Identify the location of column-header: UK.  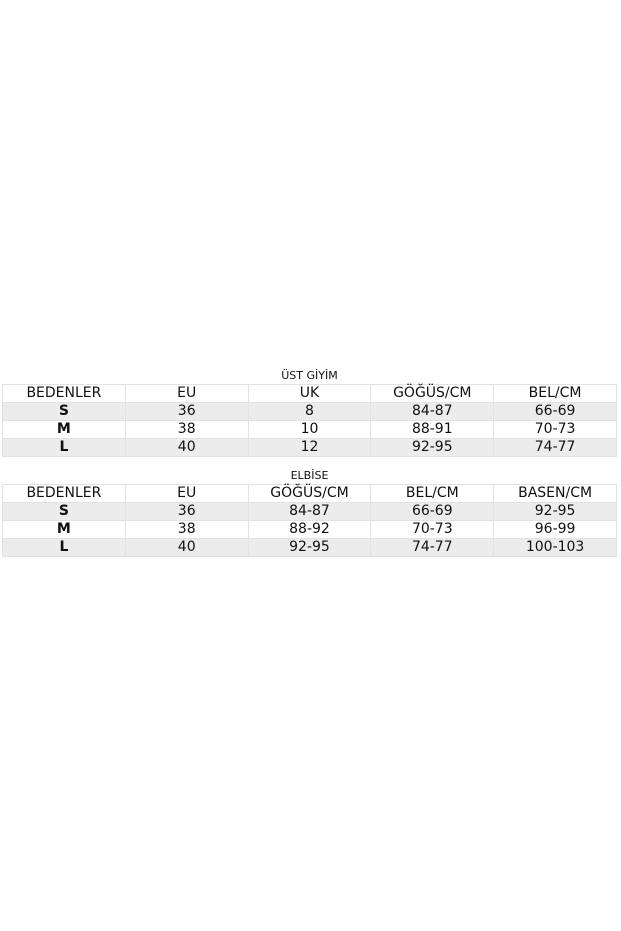
(309, 393).